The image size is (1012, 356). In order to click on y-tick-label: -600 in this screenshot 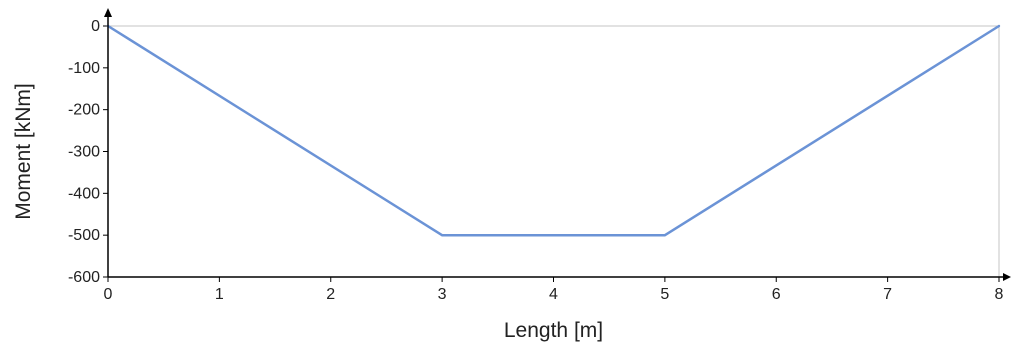, I will do `click(84, 277)`.